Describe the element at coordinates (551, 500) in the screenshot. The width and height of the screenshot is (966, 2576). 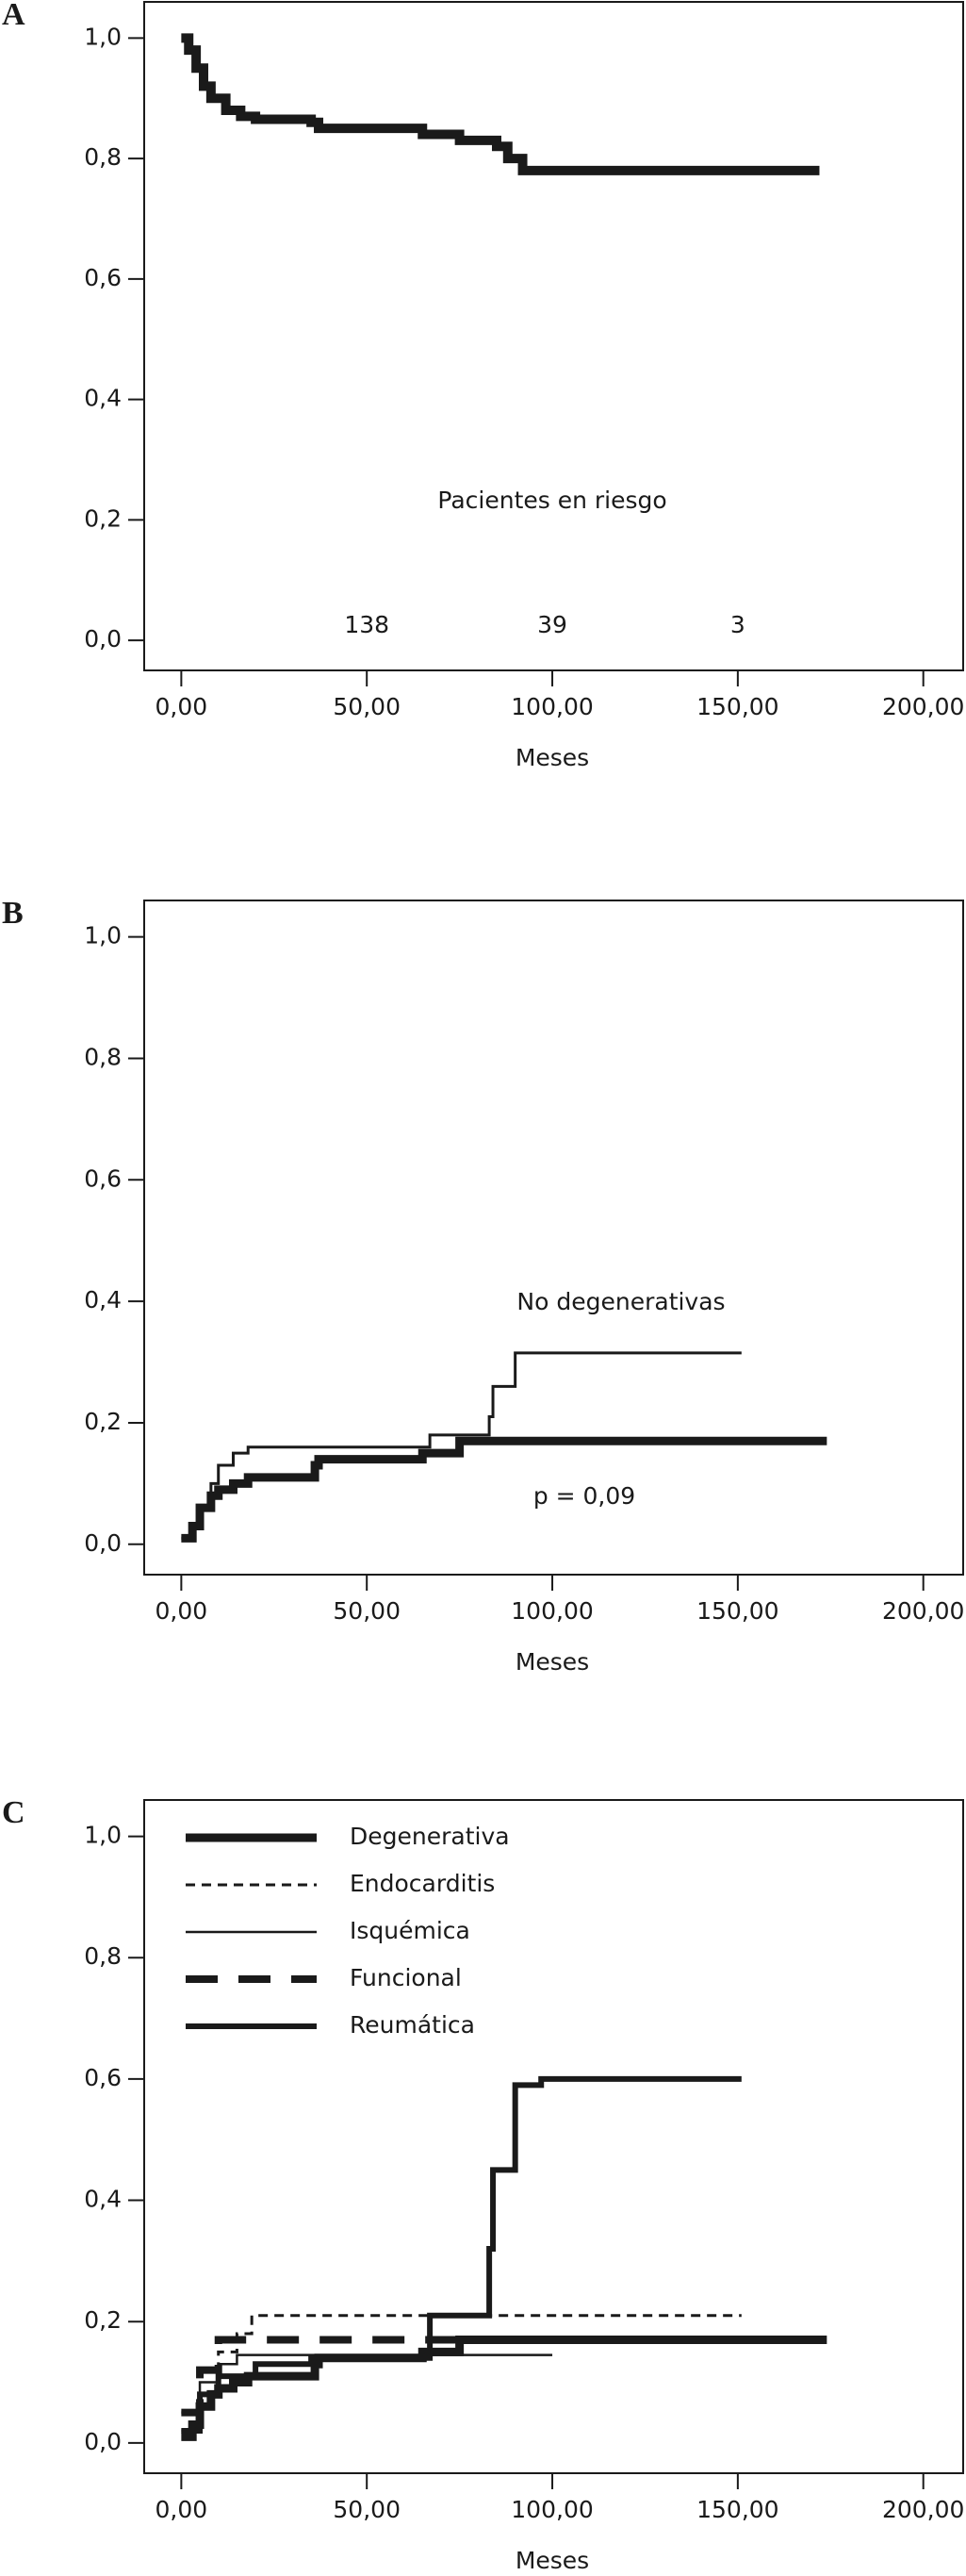
I see `at-risk-title: Pacientes en riesgo` at that location.